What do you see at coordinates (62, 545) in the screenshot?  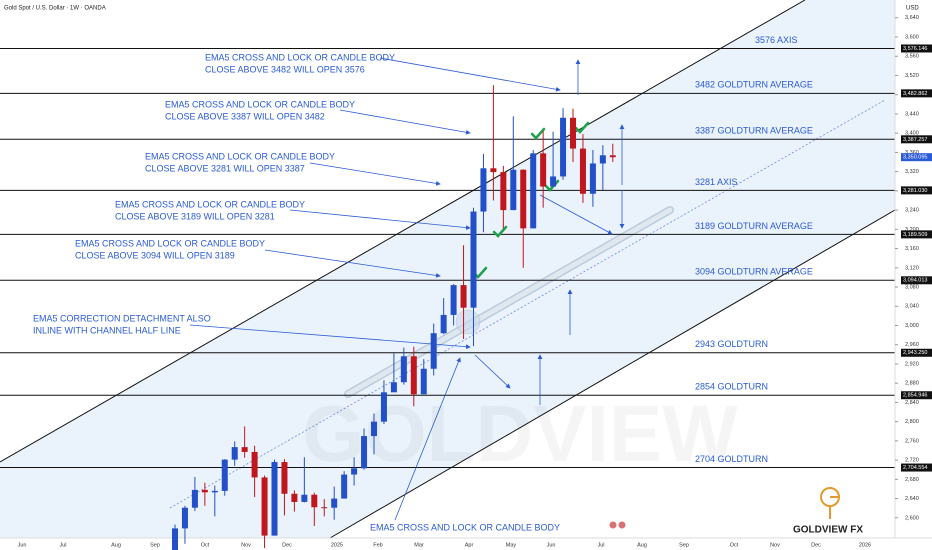 I see `x-tick-label: Jul` at bounding box center [62, 545].